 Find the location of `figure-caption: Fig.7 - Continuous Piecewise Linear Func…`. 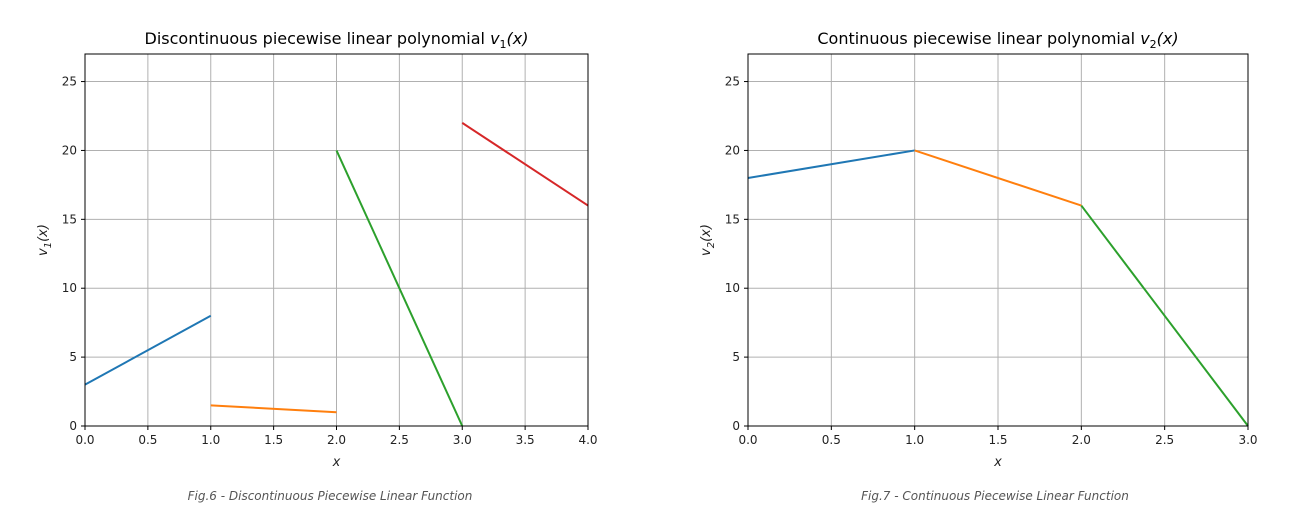

figure-caption: Fig.7 - Continuous Piecewise Linear Func… is located at coordinates (995, 496).